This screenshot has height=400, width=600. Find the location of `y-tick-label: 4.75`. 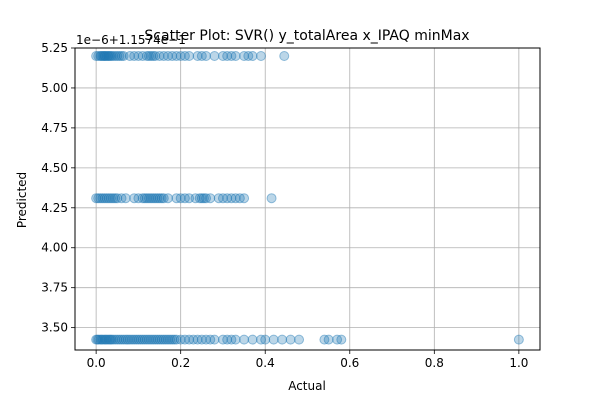

y-tick-label: 4.75 is located at coordinates (54, 128).